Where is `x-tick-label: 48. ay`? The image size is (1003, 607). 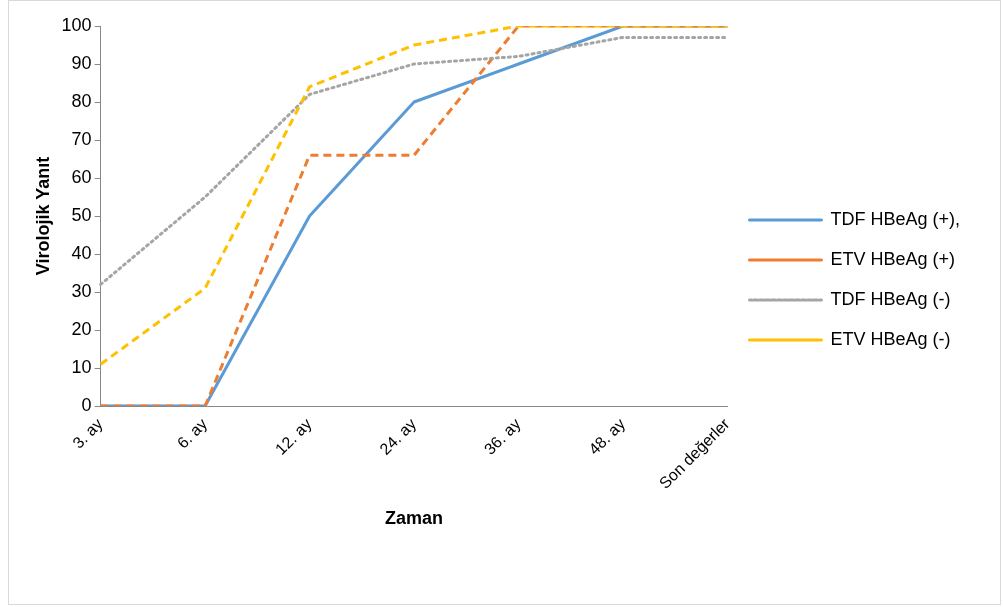 x-tick-label: 48. ay is located at coordinates (607, 436).